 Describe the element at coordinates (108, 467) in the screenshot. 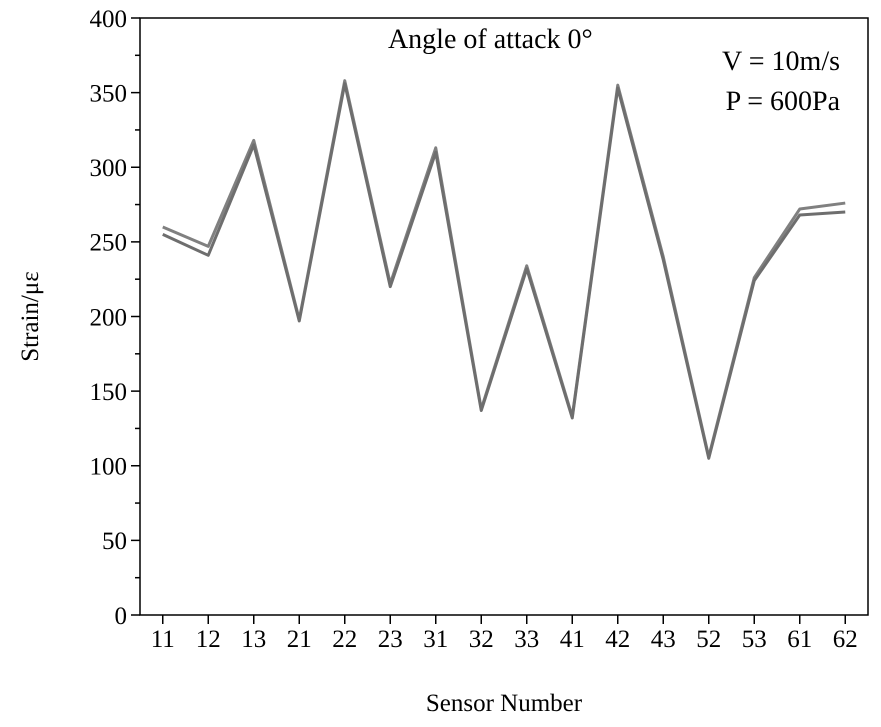

I see `y-tick-label: 100` at that location.